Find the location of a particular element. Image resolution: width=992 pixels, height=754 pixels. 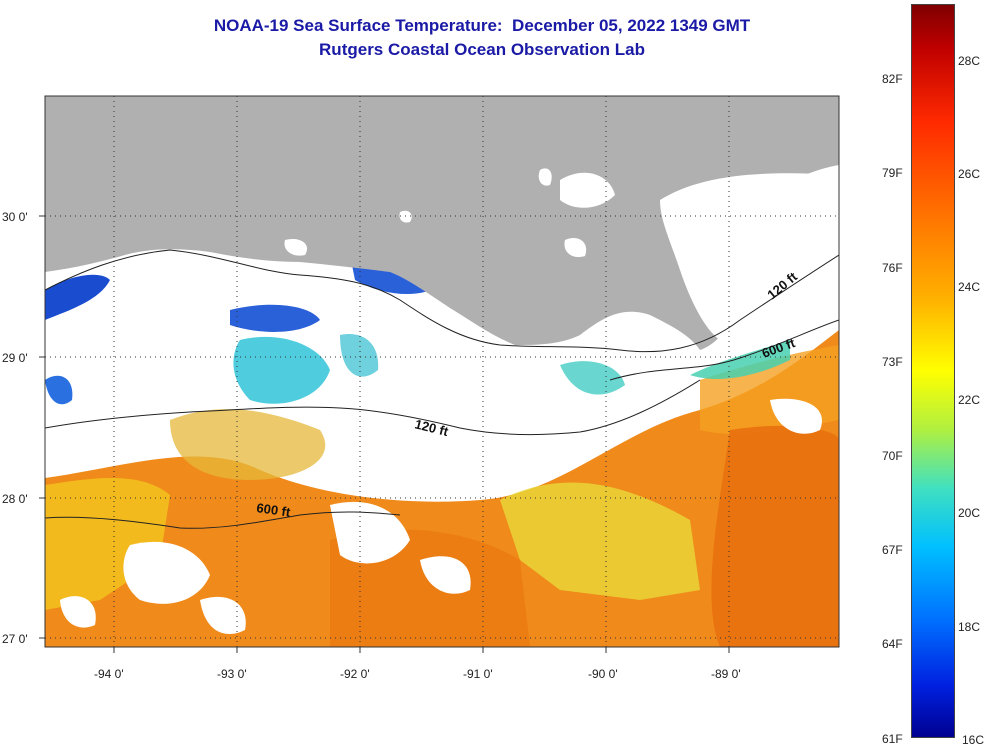

colorbar-f-label: 61F is located at coordinates (892, 739).